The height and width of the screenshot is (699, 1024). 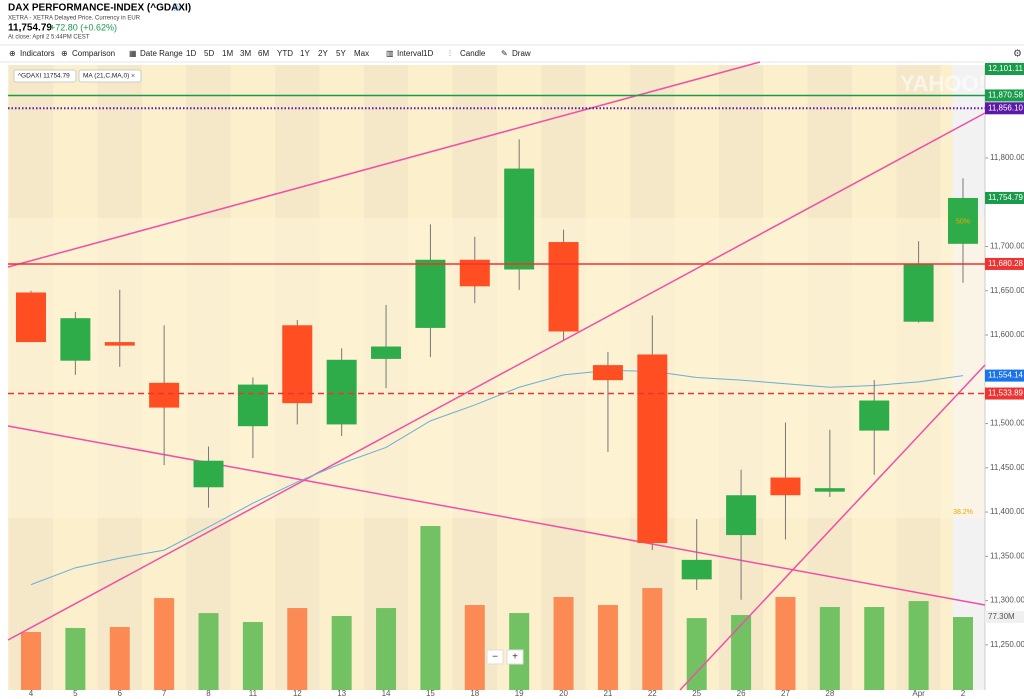 I want to click on y-tick-label: 11,350.00, so click(x=1007, y=555).